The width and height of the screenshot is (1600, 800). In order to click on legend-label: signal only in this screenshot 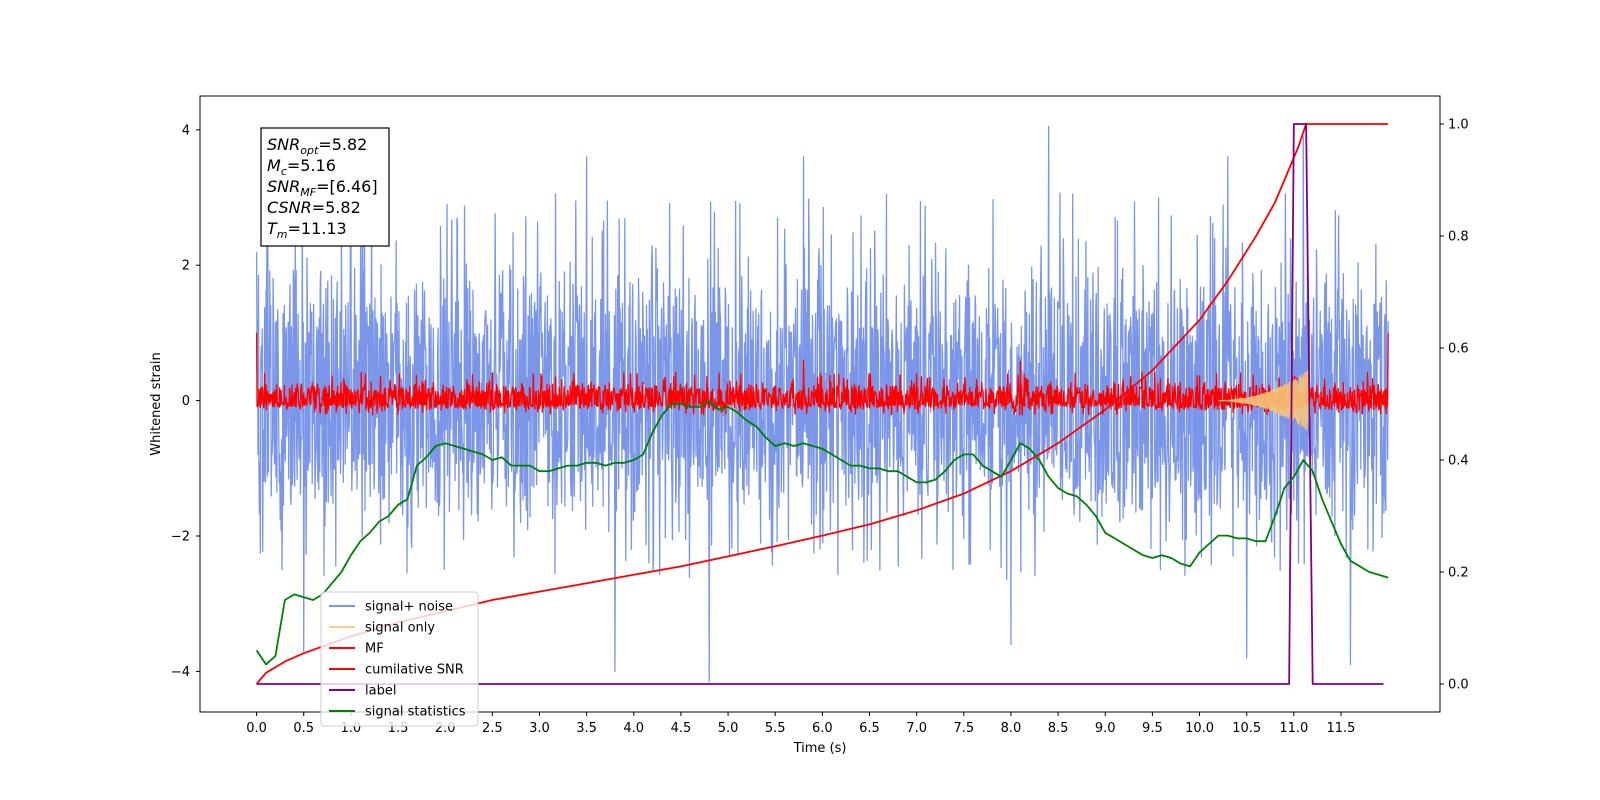, I will do `click(400, 628)`.